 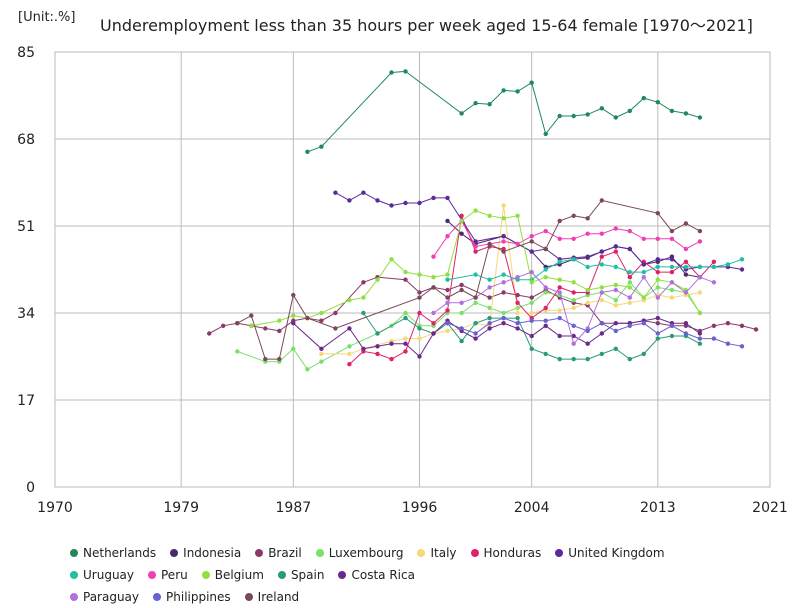 I want to click on y-tick-label: 85, so click(x=26, y=53).